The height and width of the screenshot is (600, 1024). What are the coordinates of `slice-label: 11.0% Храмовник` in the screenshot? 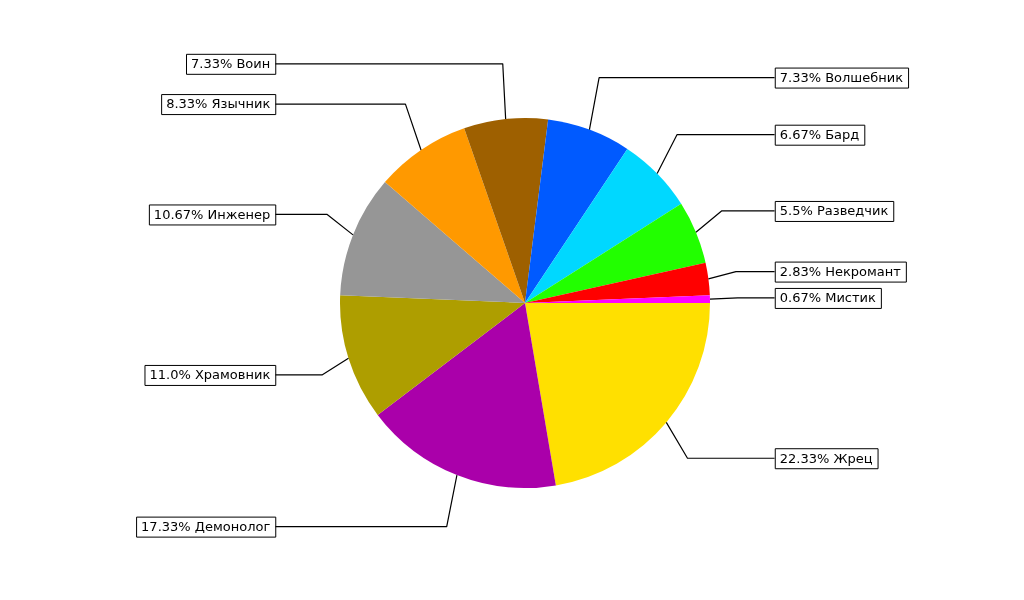 It's located at (210, 375).